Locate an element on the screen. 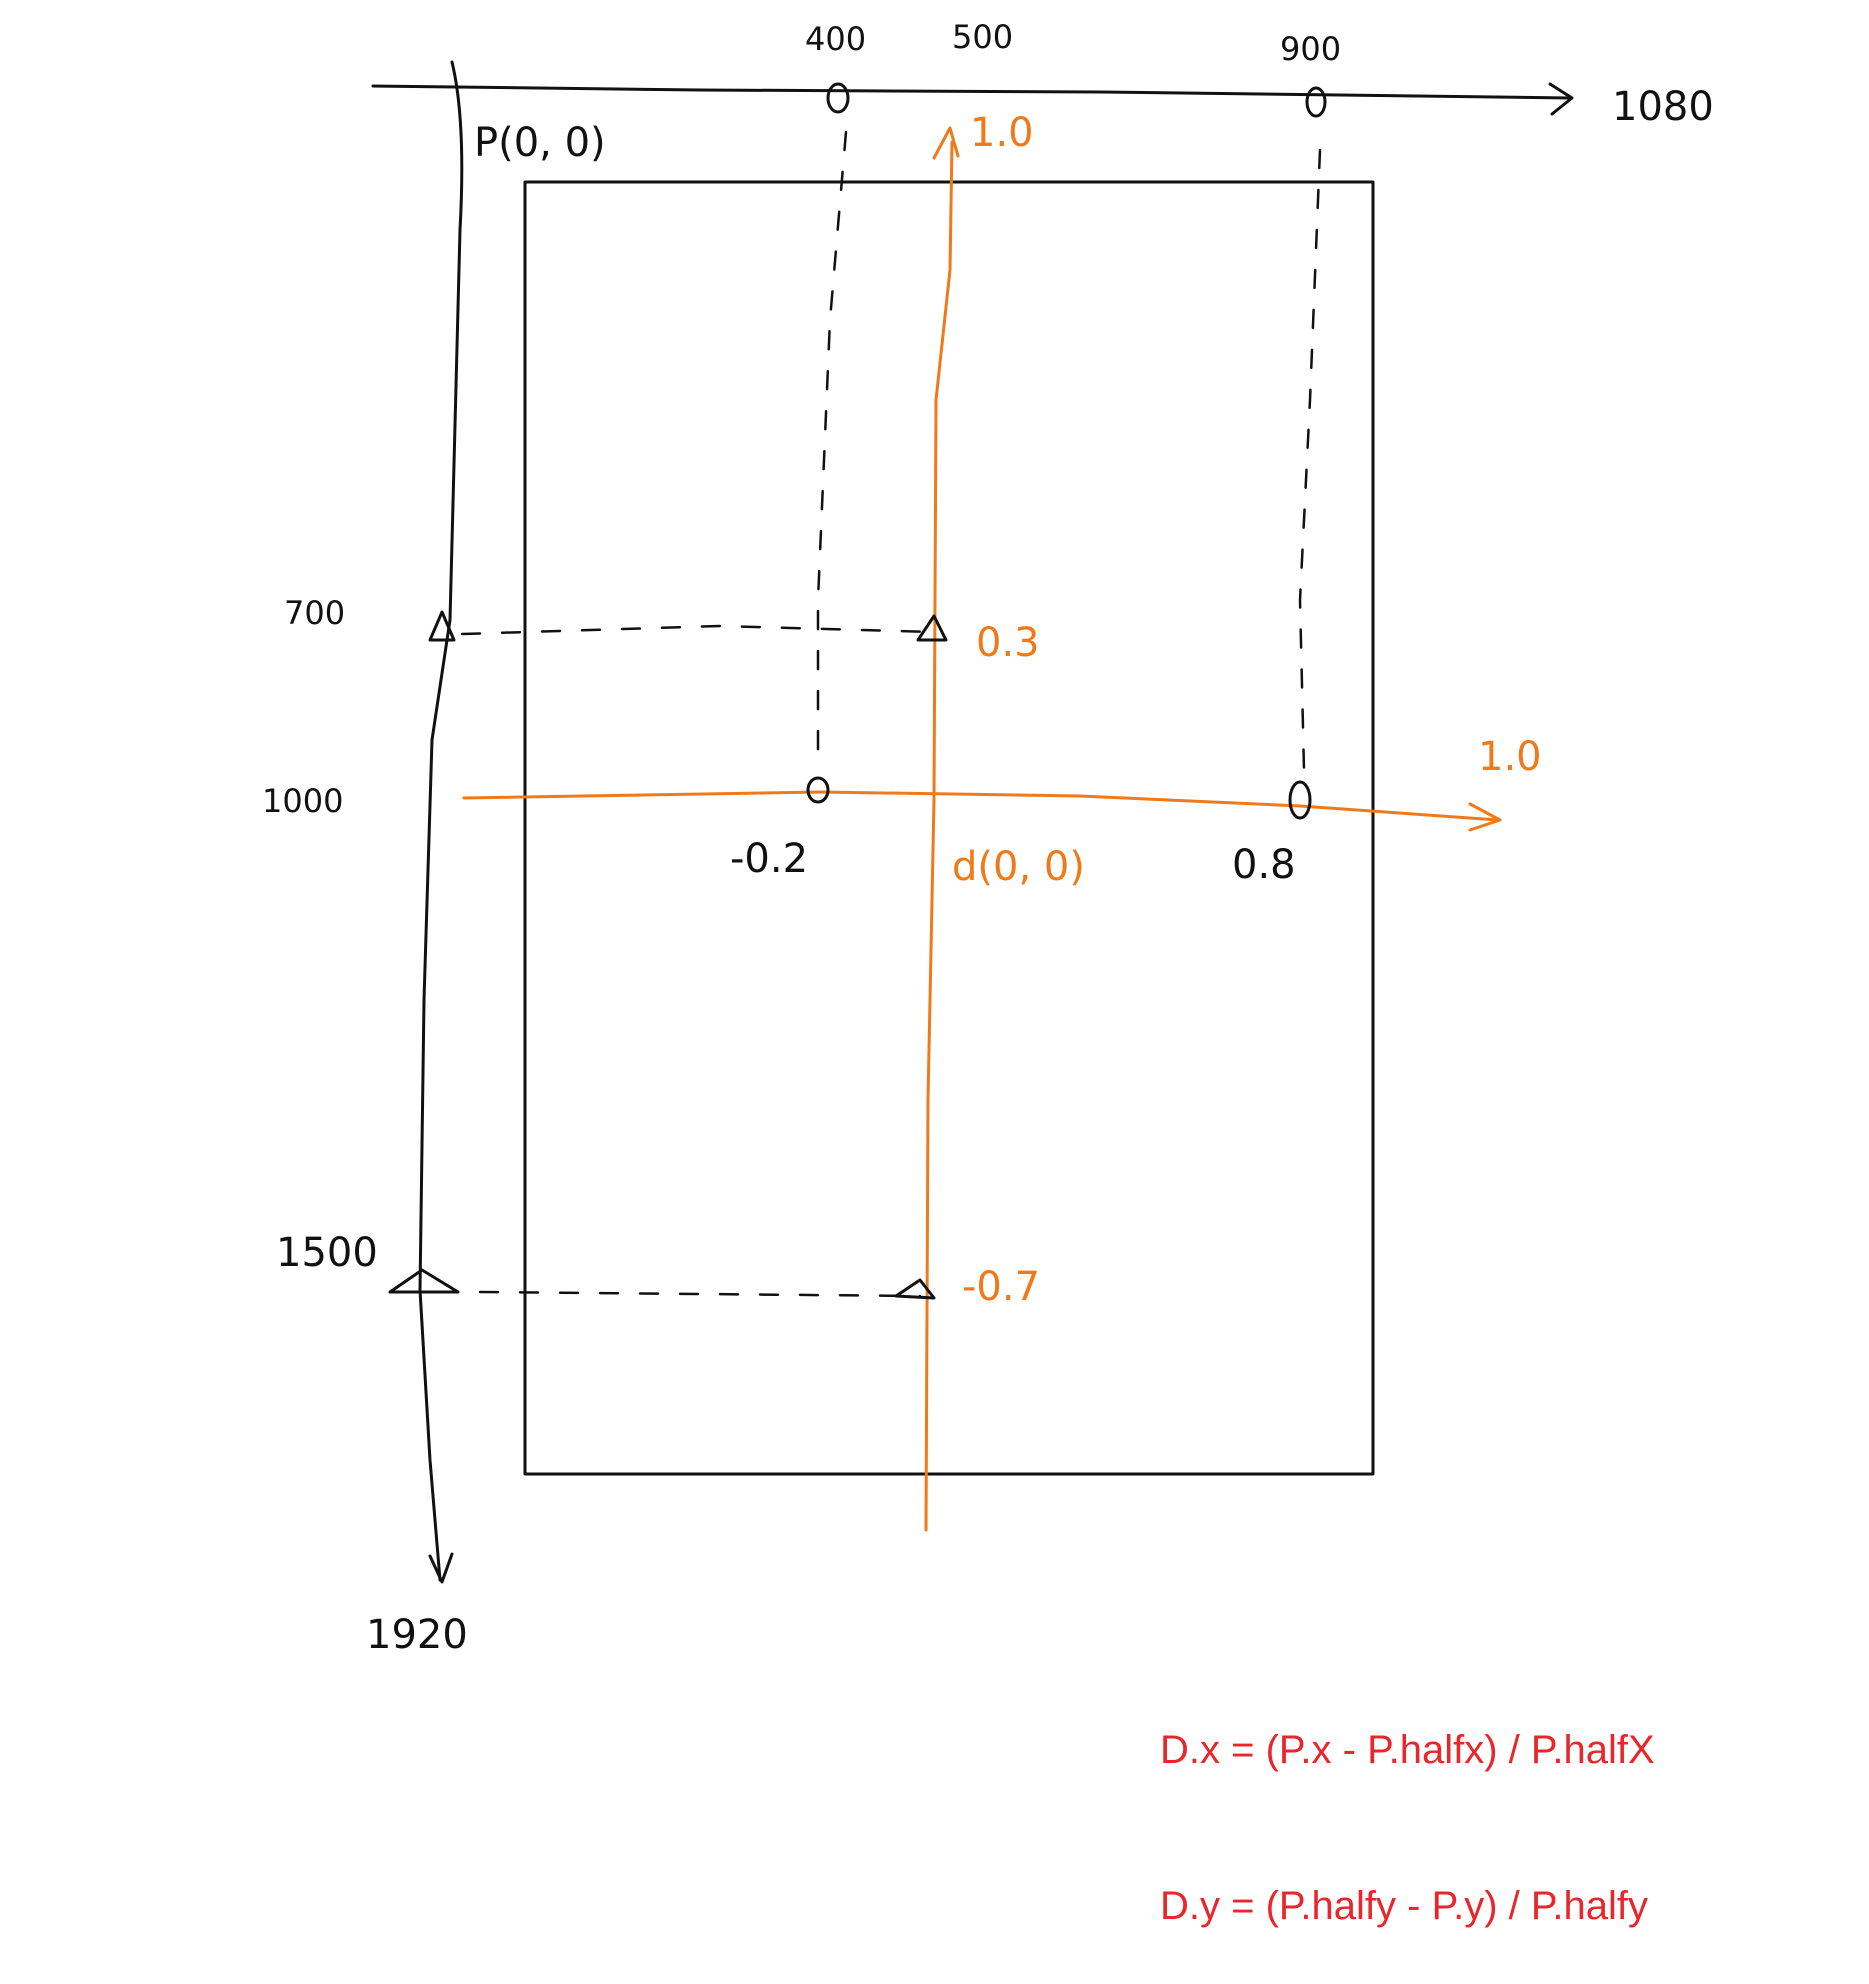 The height and width of the screenshot is (1984, 1869). x-tick-500: 500 is located at coordinates (982, 37).